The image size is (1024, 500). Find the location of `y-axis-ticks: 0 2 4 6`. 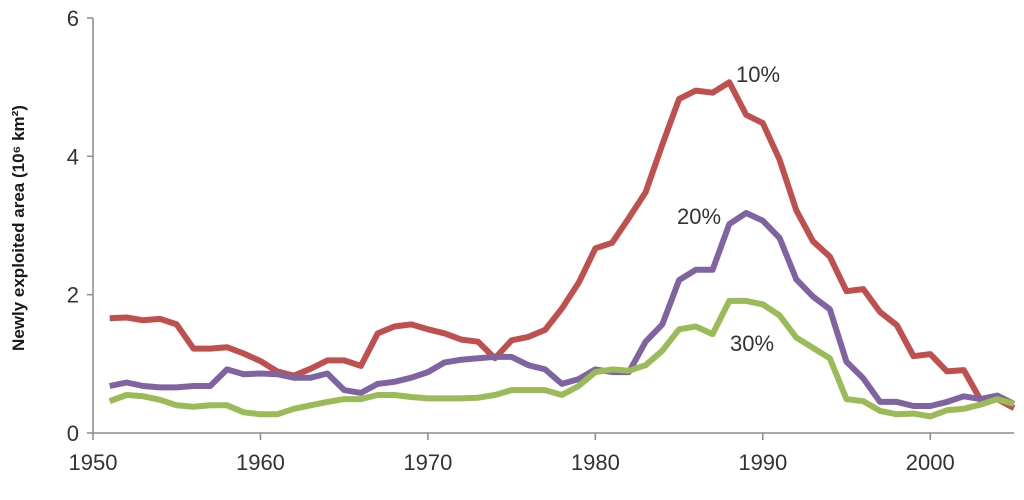

y-axis-ticks: 0 2 4 6 is located at coordinates (80, 226).